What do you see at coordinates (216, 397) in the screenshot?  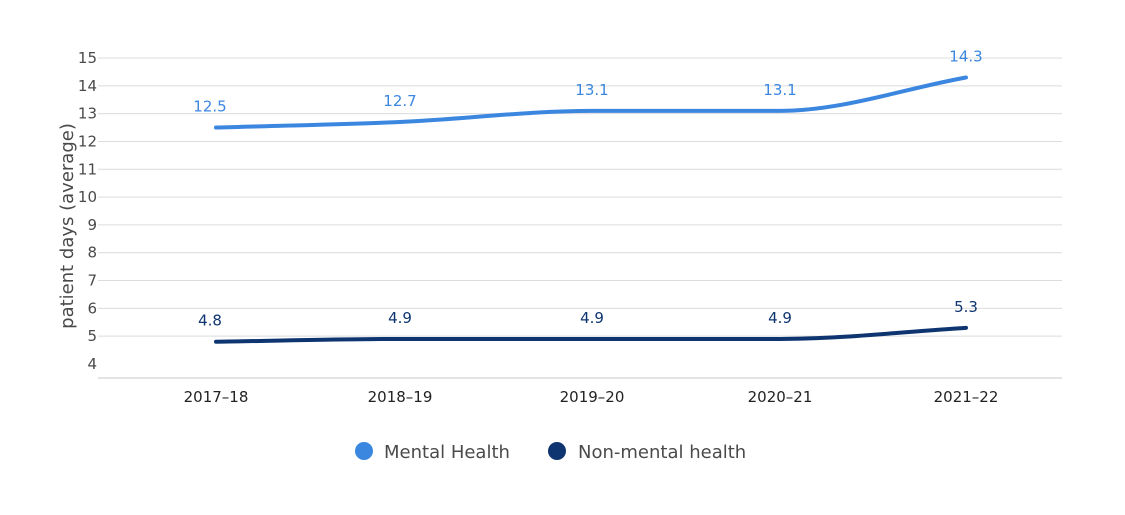 I see `x-tick-label: 2017–18` at bounding box center [216, 397].